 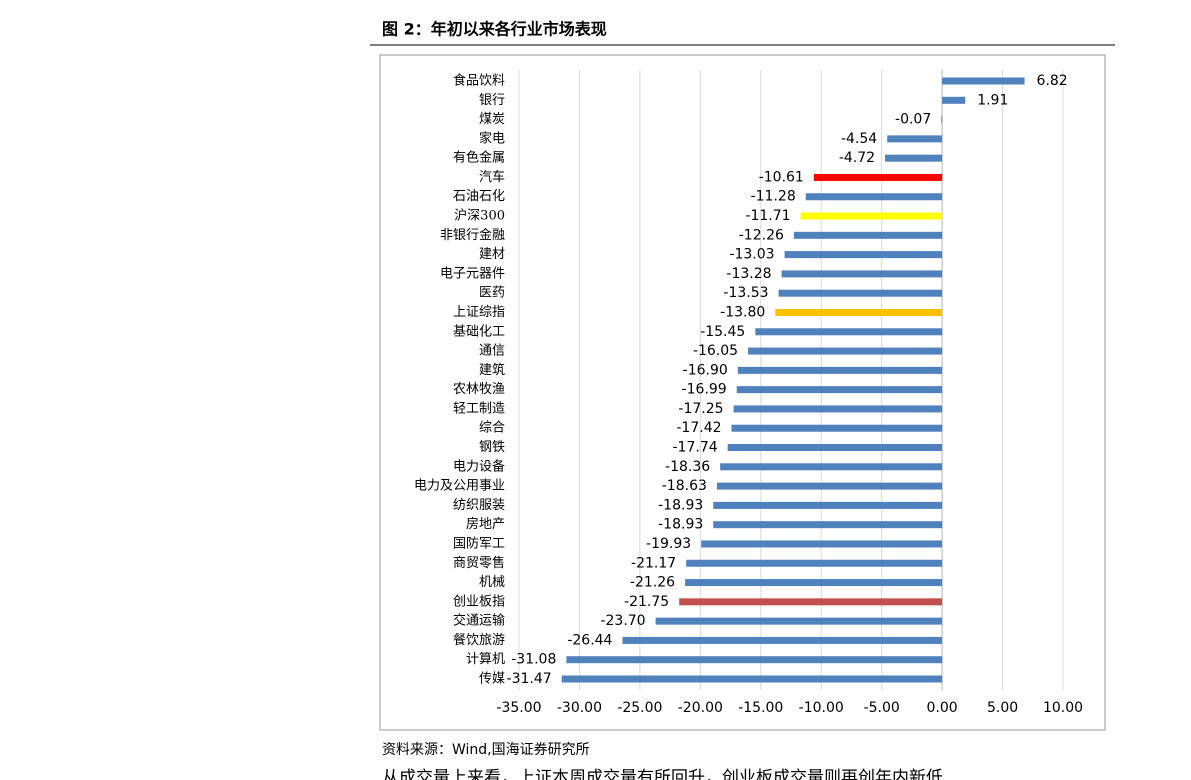 I want to click on value-label: -18.36, so click(x=687, y=467).